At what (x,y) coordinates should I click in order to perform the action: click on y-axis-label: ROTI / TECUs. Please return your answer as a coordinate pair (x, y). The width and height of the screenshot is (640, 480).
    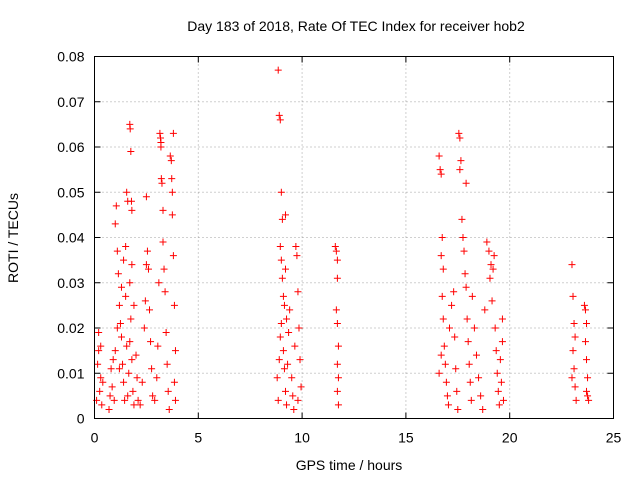
    Looking at the image, I should click on (13, 238).